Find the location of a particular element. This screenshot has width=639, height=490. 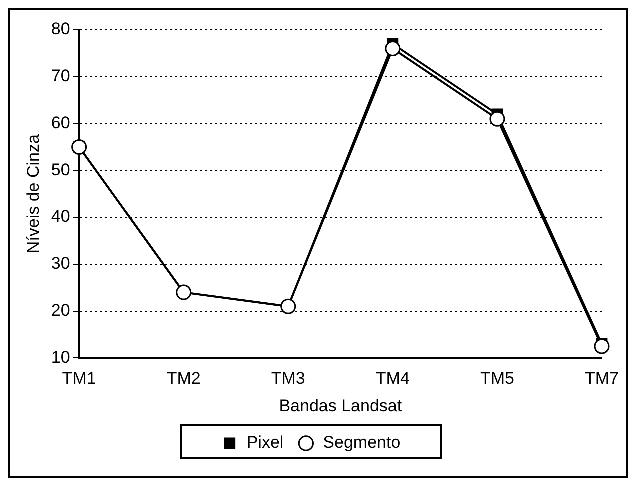

x-tick-label: TM7 is located at coordinates (602, 378).